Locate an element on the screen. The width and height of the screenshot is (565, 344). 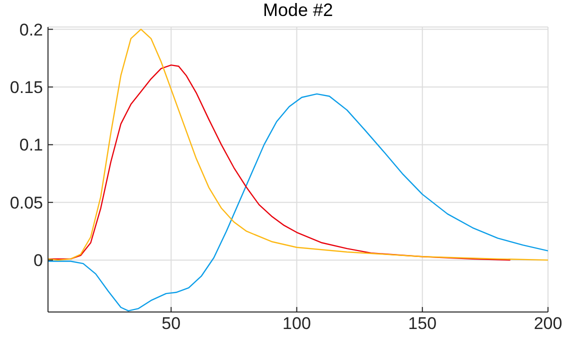
y-tick-label: 0.05 is located at coordinates (26, 202).